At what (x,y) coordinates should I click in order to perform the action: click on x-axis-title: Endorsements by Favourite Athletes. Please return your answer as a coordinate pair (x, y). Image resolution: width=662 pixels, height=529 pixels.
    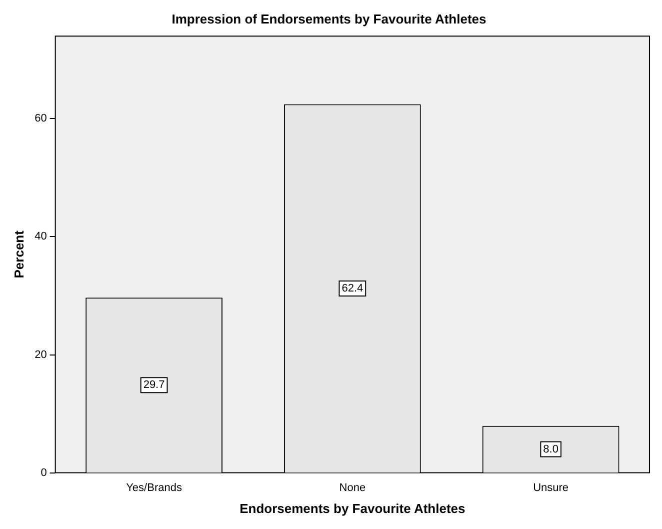
    Looking at the image, I should click on (353, 508).